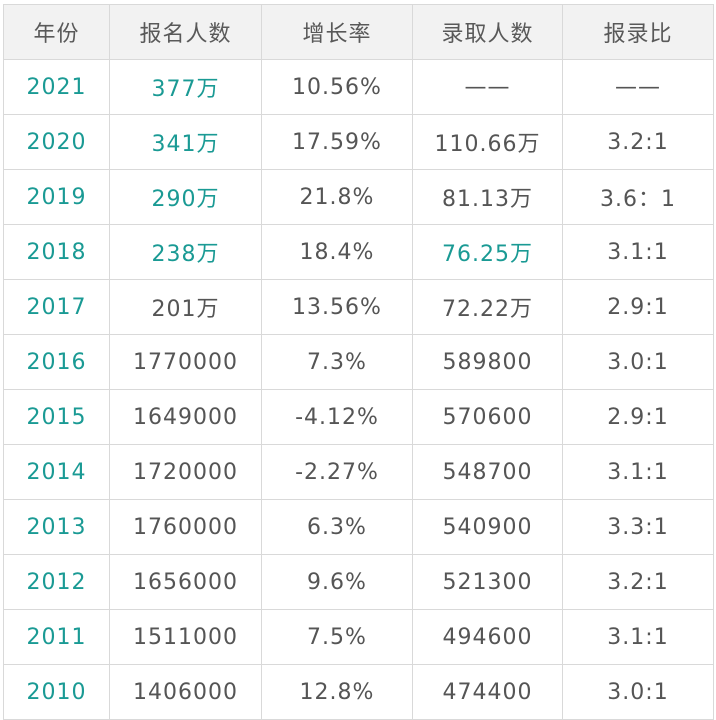 Image resolution: width=716 pixels, height=720 pixels. Describe the element at coordinates (185, 252) in the screenshot. I see `cell-applicants: 238万` at that location.